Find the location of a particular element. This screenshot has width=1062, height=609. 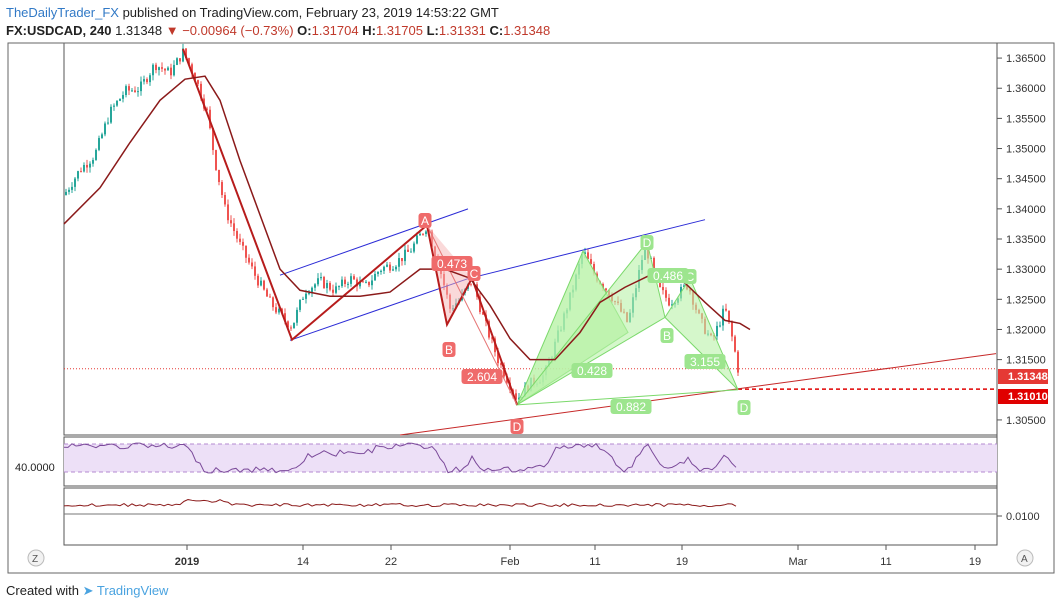

time-axis-tick-label: Mar is located at coordinates (798, 562).